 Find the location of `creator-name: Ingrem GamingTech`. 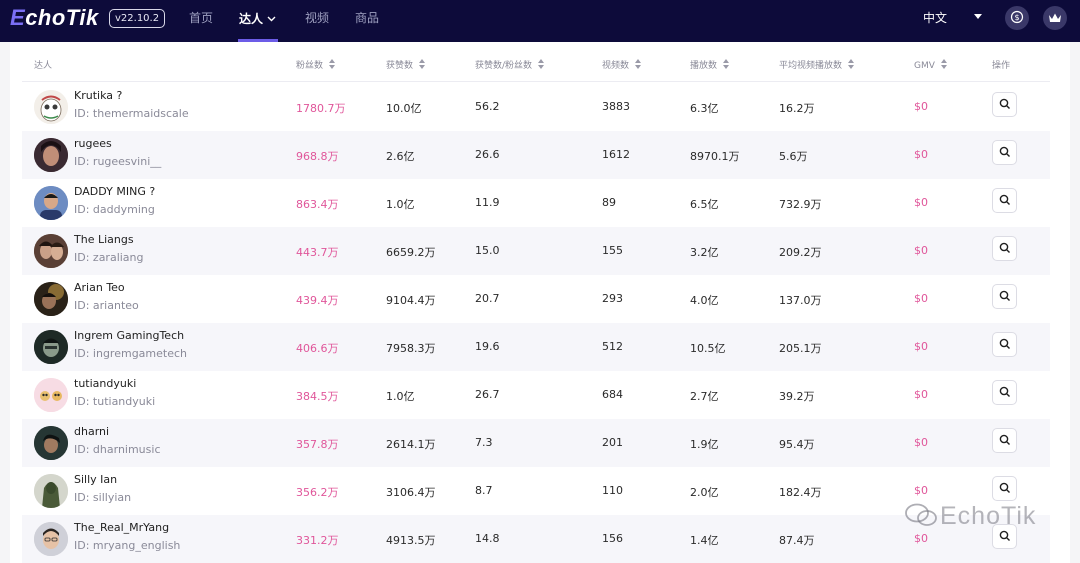

creator-name: Ingrem GamingTech is located at coordinates (129, 335).